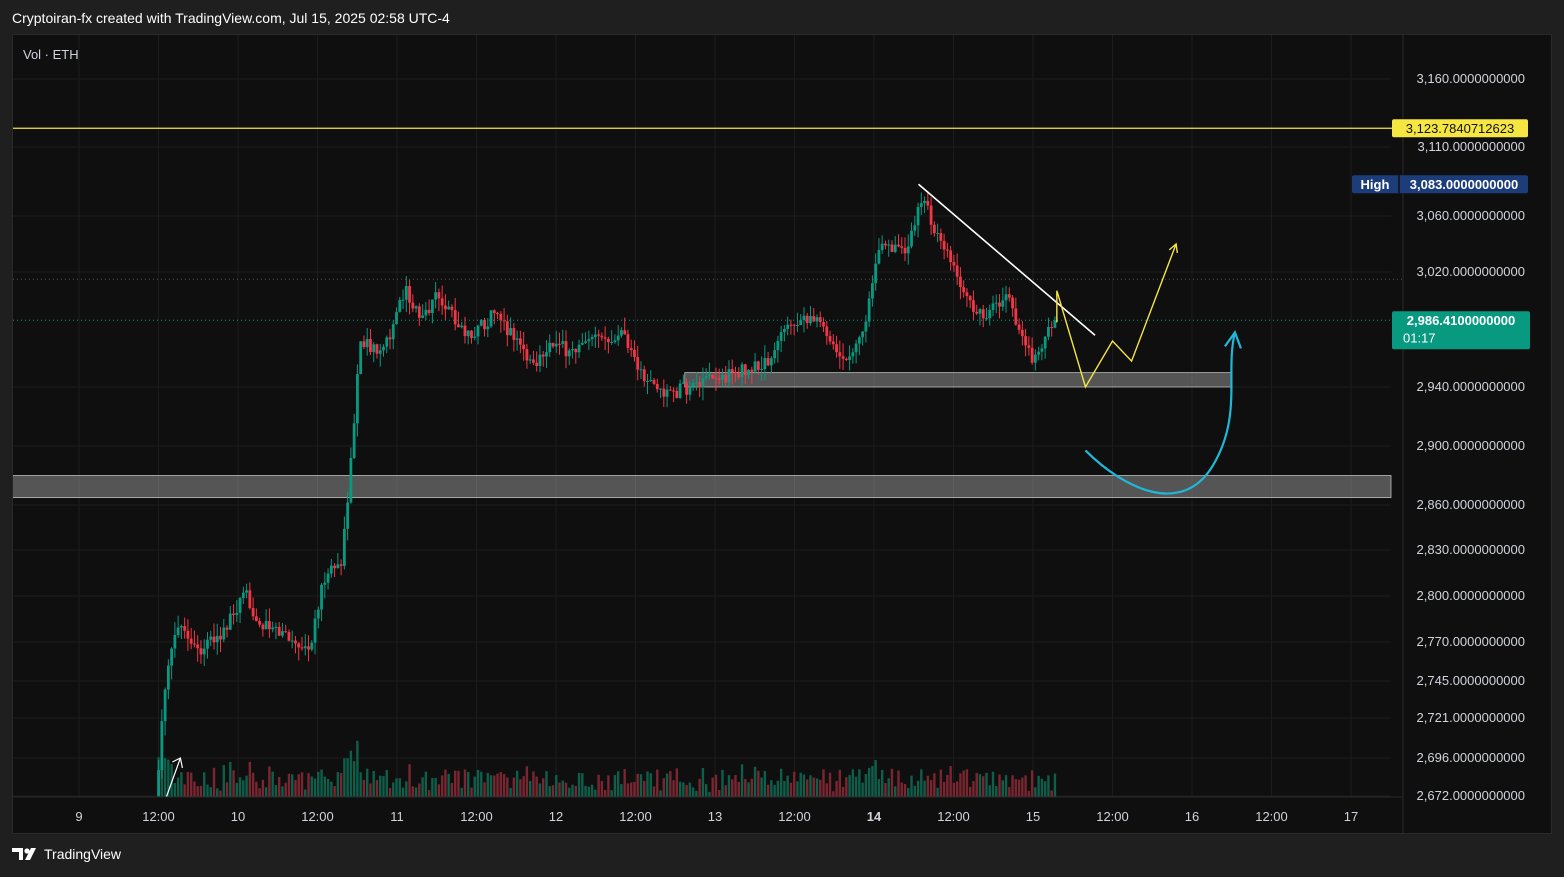 This screenshot has width=1564, height=877. What do you see at coordinates (397, 816) in the screenshot?
I see `time-tick-label: 11` at bounding box center [397, 816].